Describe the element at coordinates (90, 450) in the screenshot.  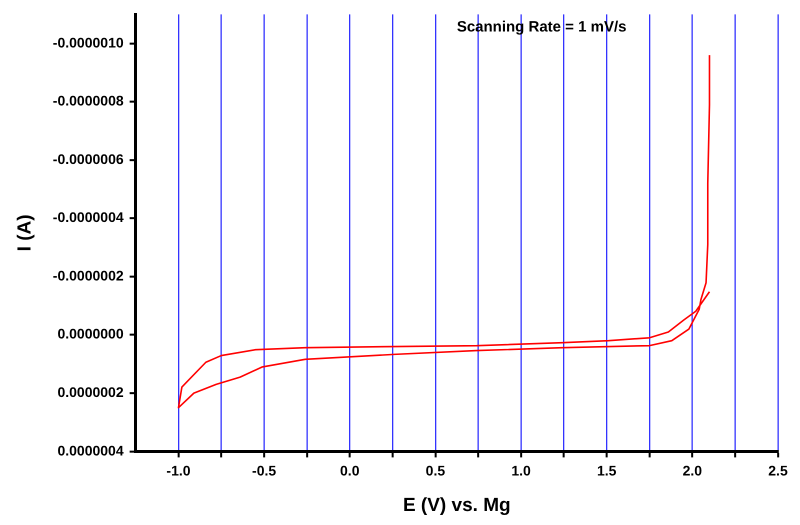
I see `y-tick-label: 0.0000004` at that location.